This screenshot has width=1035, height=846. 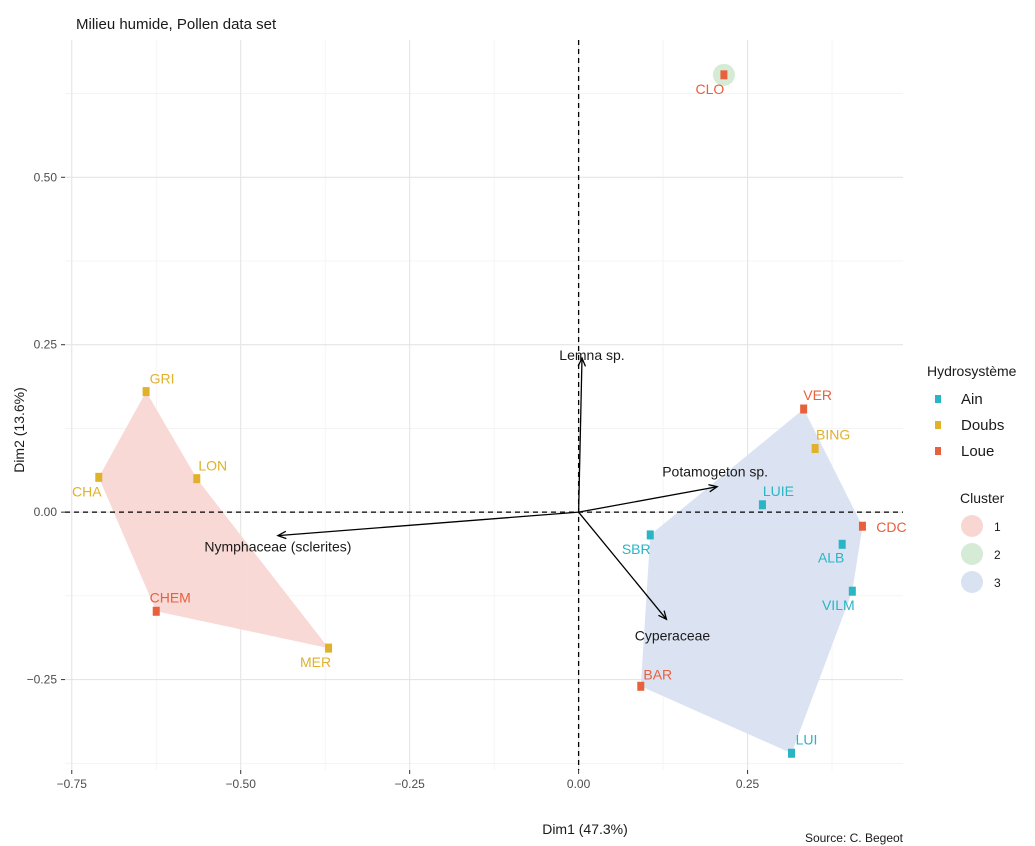 What do you see at coordinates (162, 379) in the screenshot?
I see `point-label: GRI` at bounding box center [162, 379].